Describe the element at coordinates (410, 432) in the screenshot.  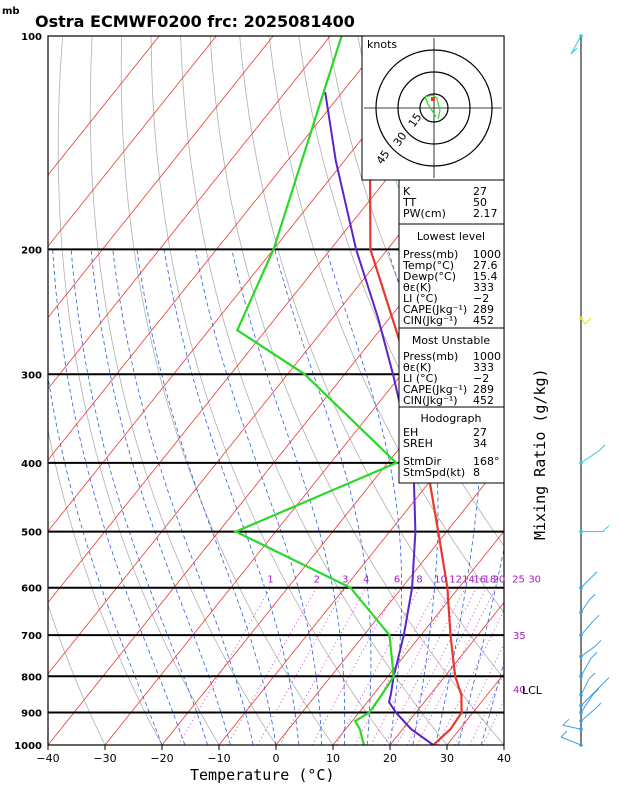
I see `hodo-label: EH` at that location.